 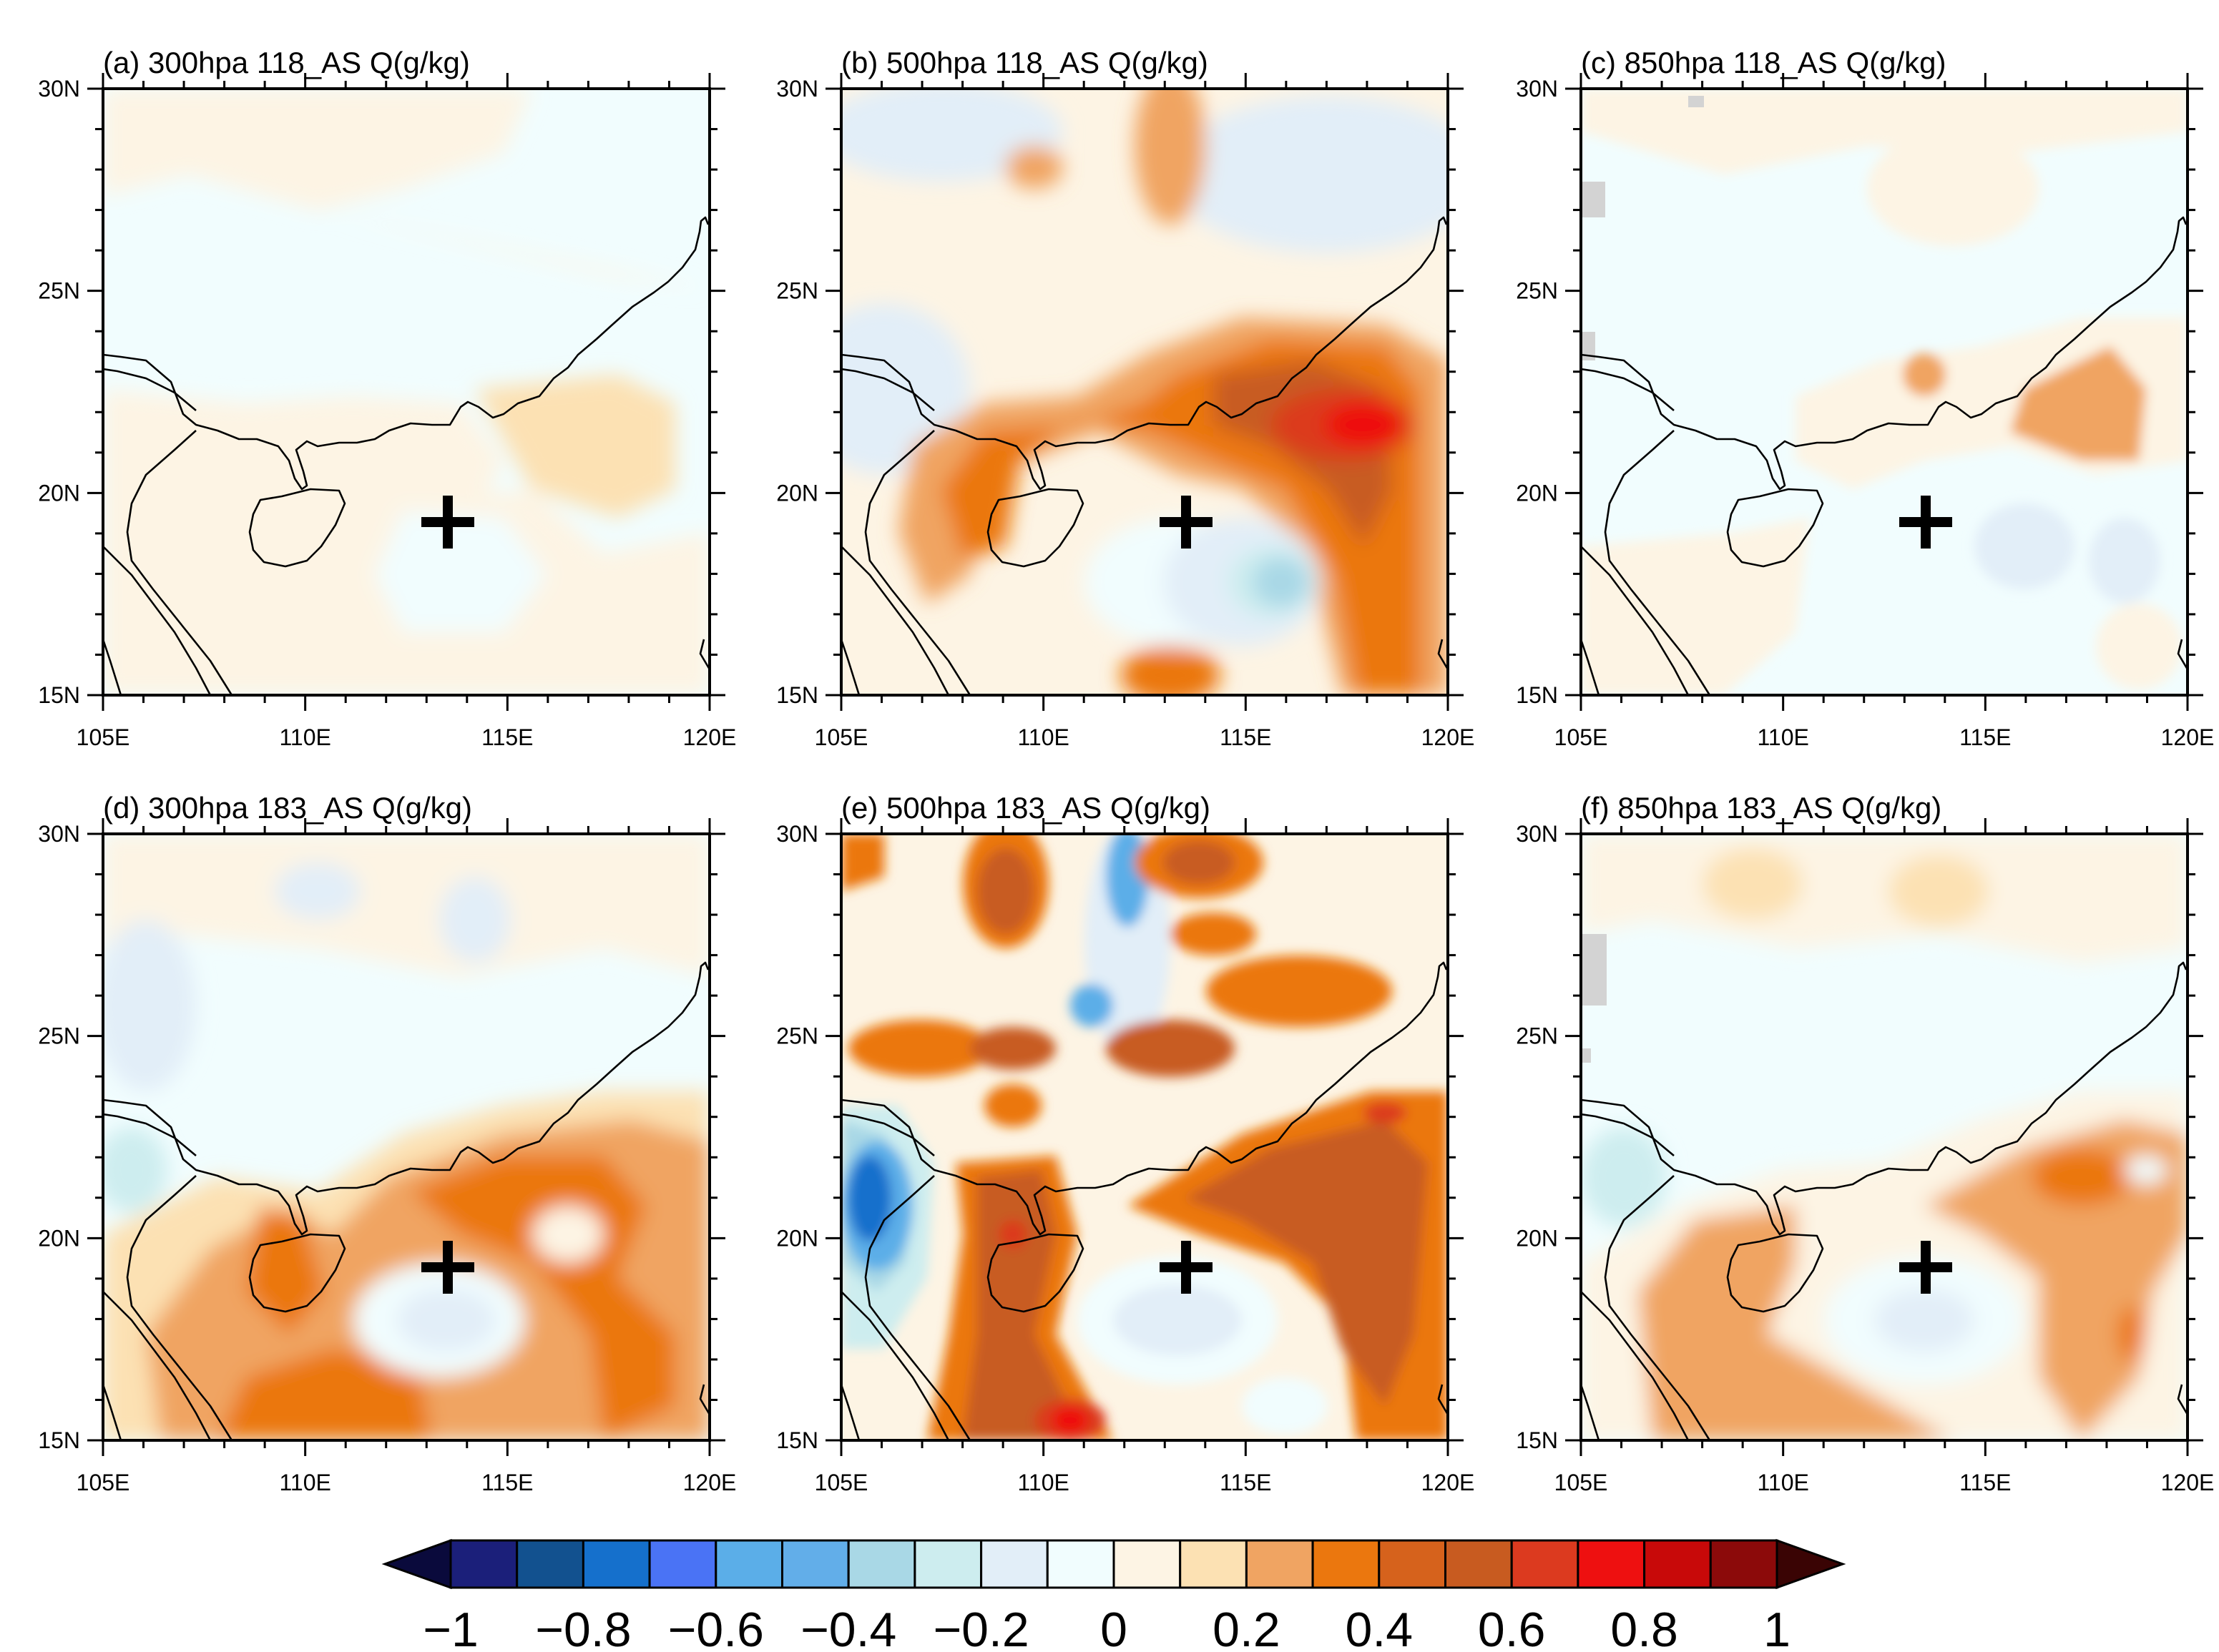 I want to click on colorbar-label: −0.8, so click(x=583, y=1628).